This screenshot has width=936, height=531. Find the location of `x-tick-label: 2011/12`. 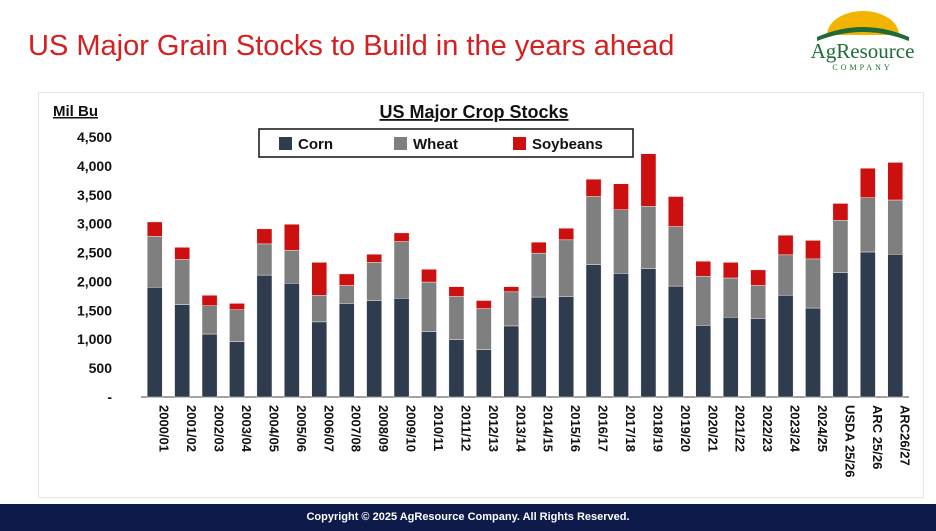

x-tick-label: 2011/12 is located at coordinates (465, 428).